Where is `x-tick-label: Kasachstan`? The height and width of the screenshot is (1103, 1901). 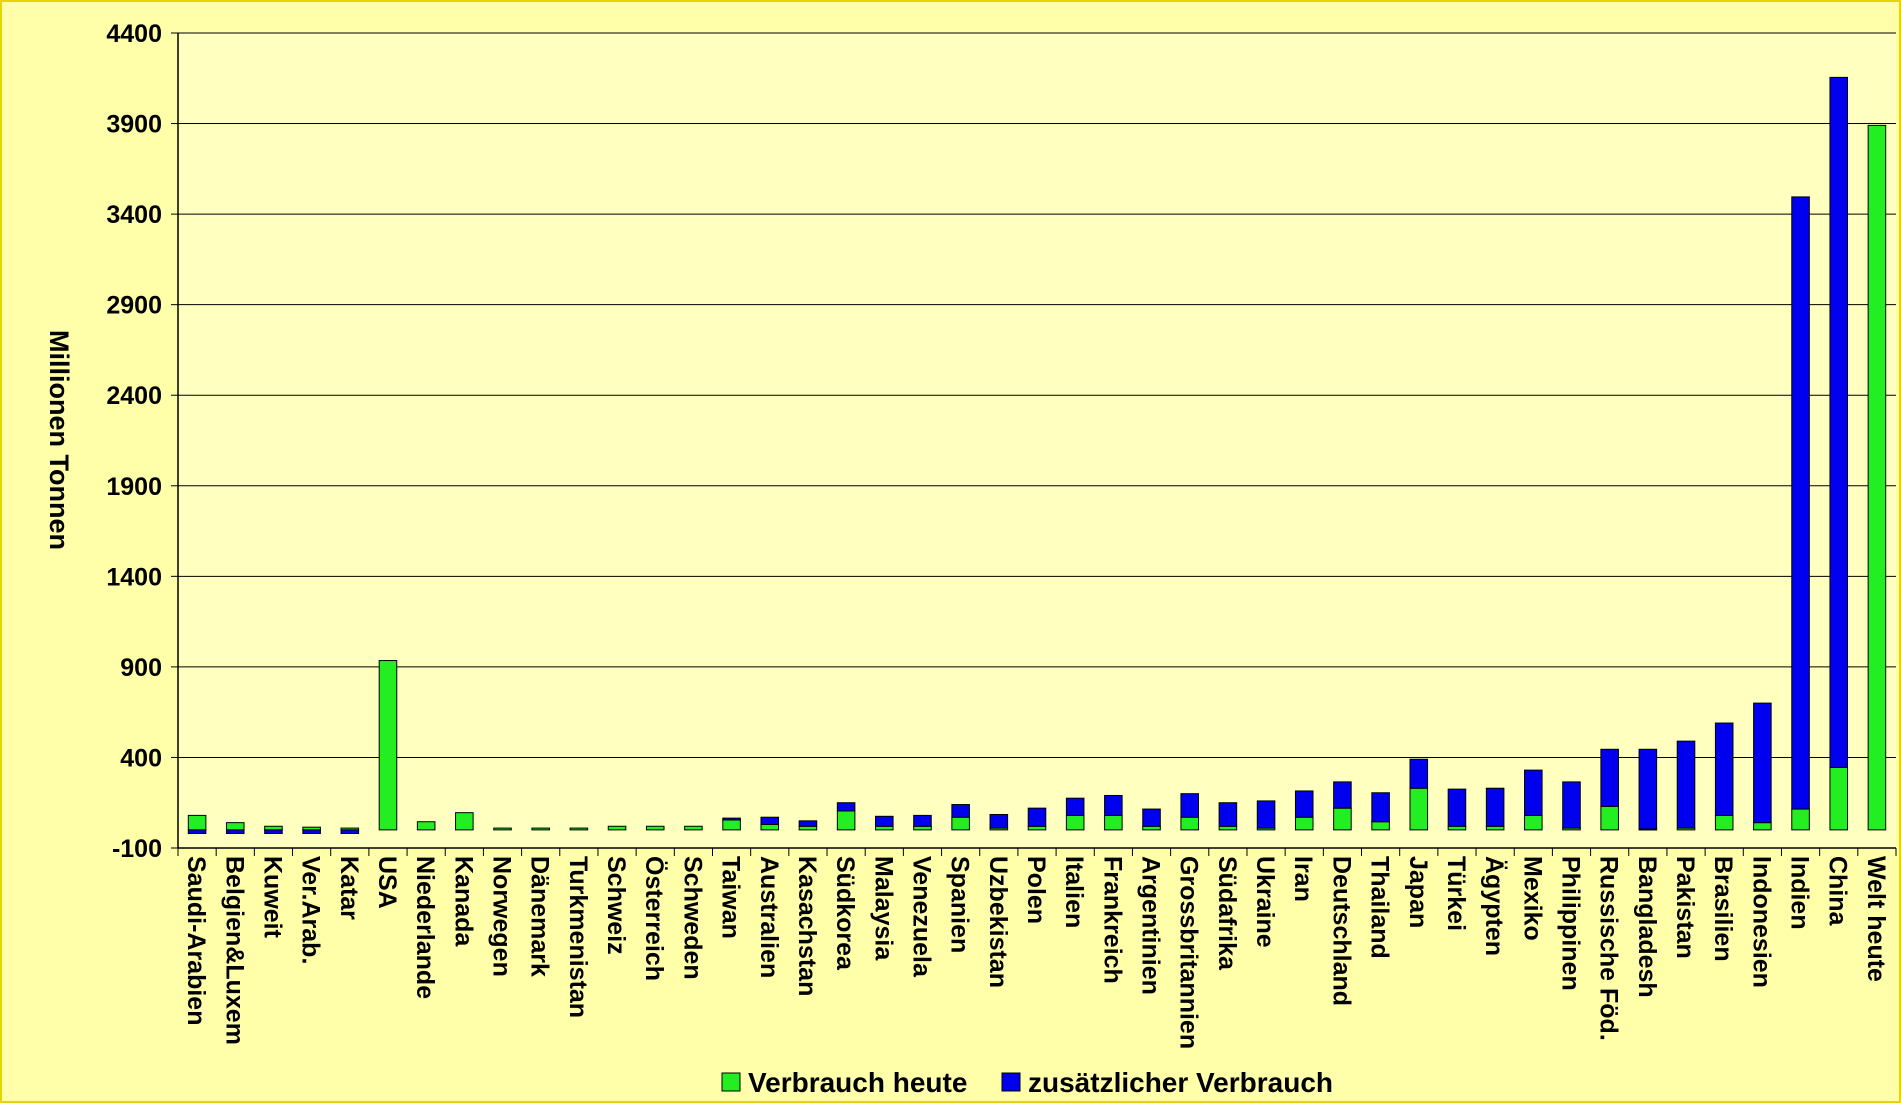 x-tick-label: Kasachstan is located at coordinates (807, 926).